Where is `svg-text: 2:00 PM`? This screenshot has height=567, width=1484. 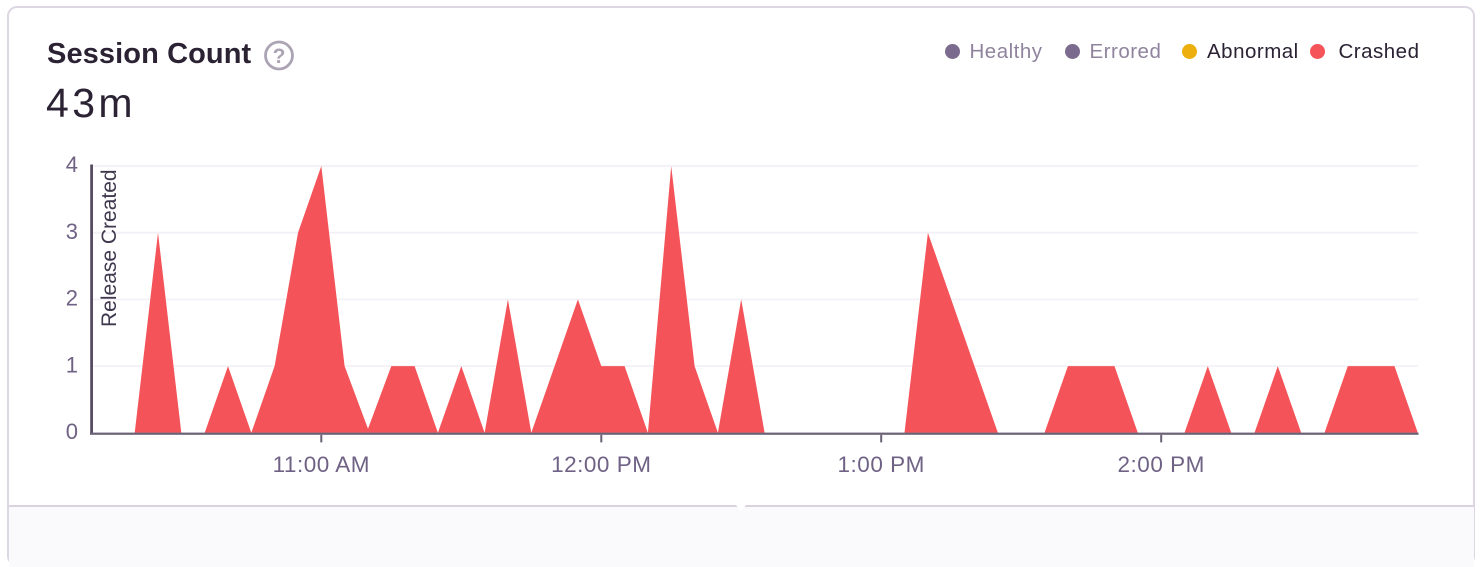
svg-text: 2:00 PM is located at coordinates (1161, 464).